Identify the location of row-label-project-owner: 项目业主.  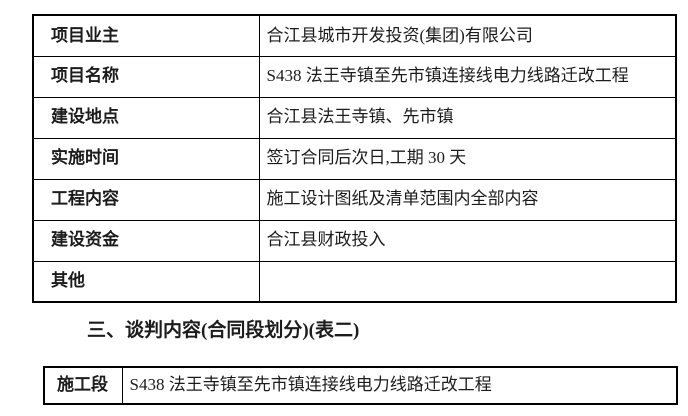
(146, 35).